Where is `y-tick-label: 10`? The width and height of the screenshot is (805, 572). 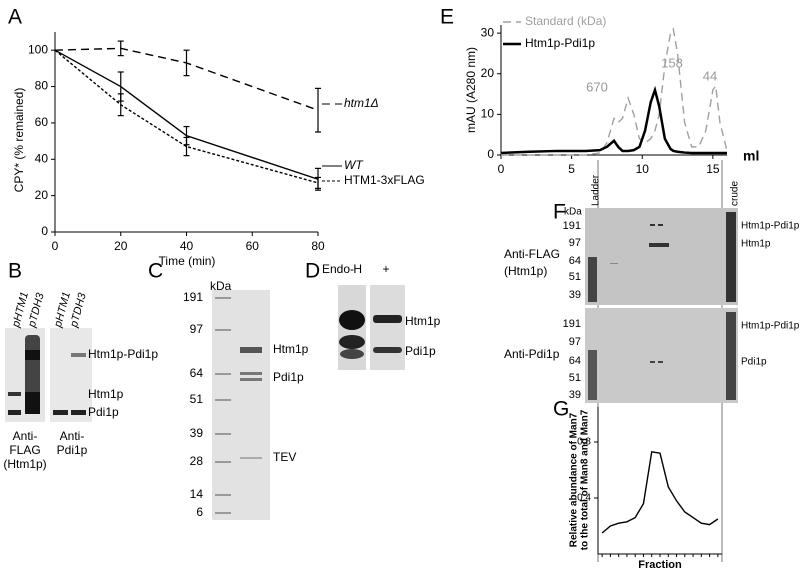 y-tick-label: 10 is located at coordinates (488, 114).